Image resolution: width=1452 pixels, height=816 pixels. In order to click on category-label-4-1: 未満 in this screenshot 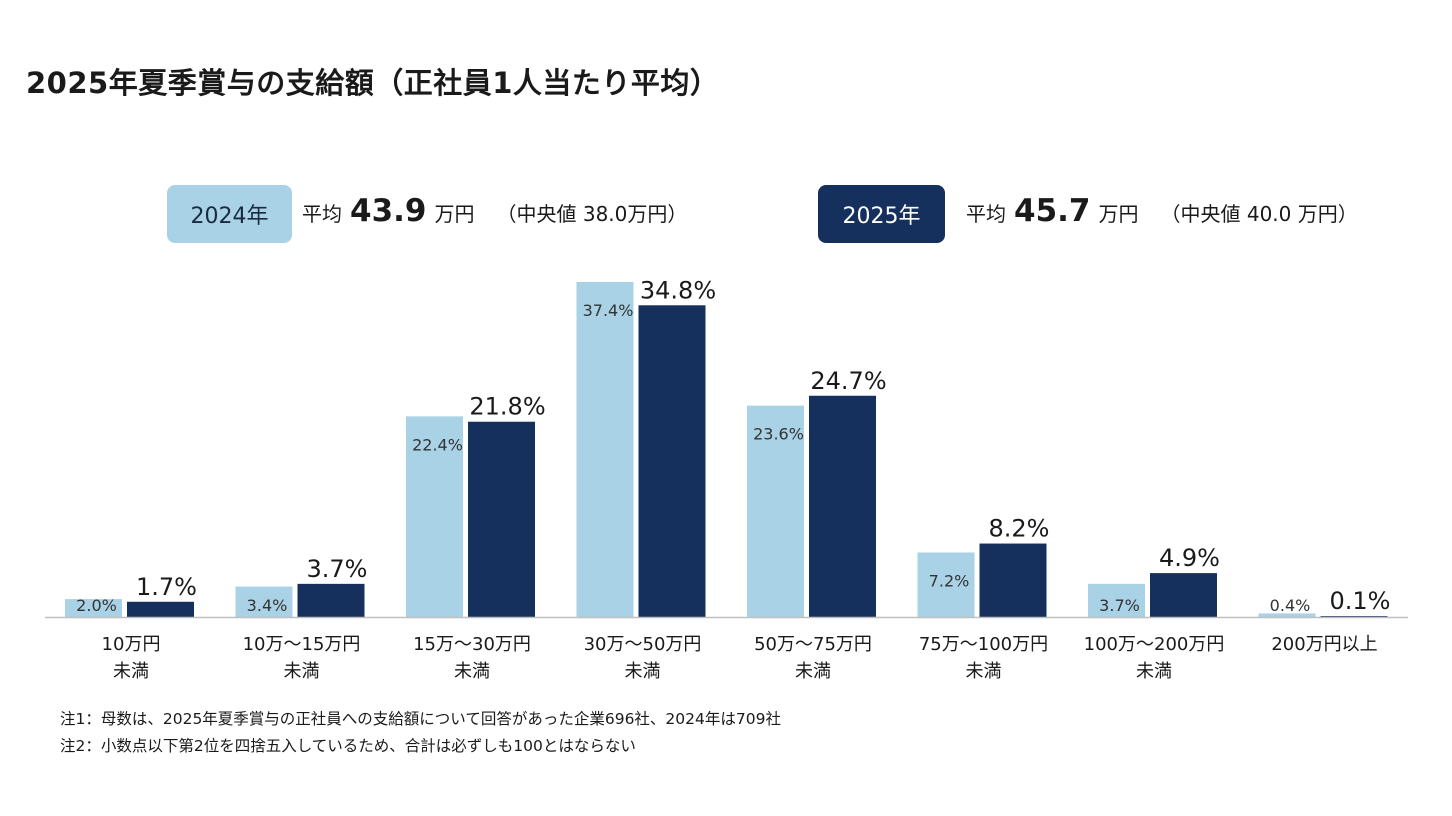, I will do `click(813, 671)`.